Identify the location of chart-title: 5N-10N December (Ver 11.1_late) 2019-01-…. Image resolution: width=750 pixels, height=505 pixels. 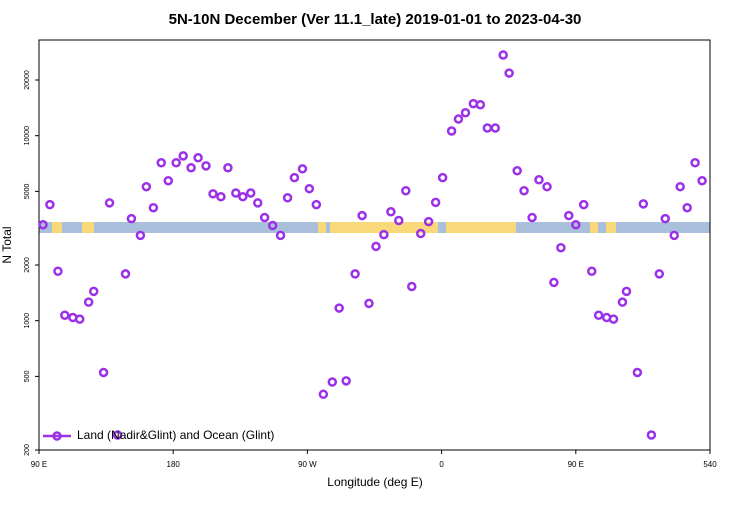
(375, 19).